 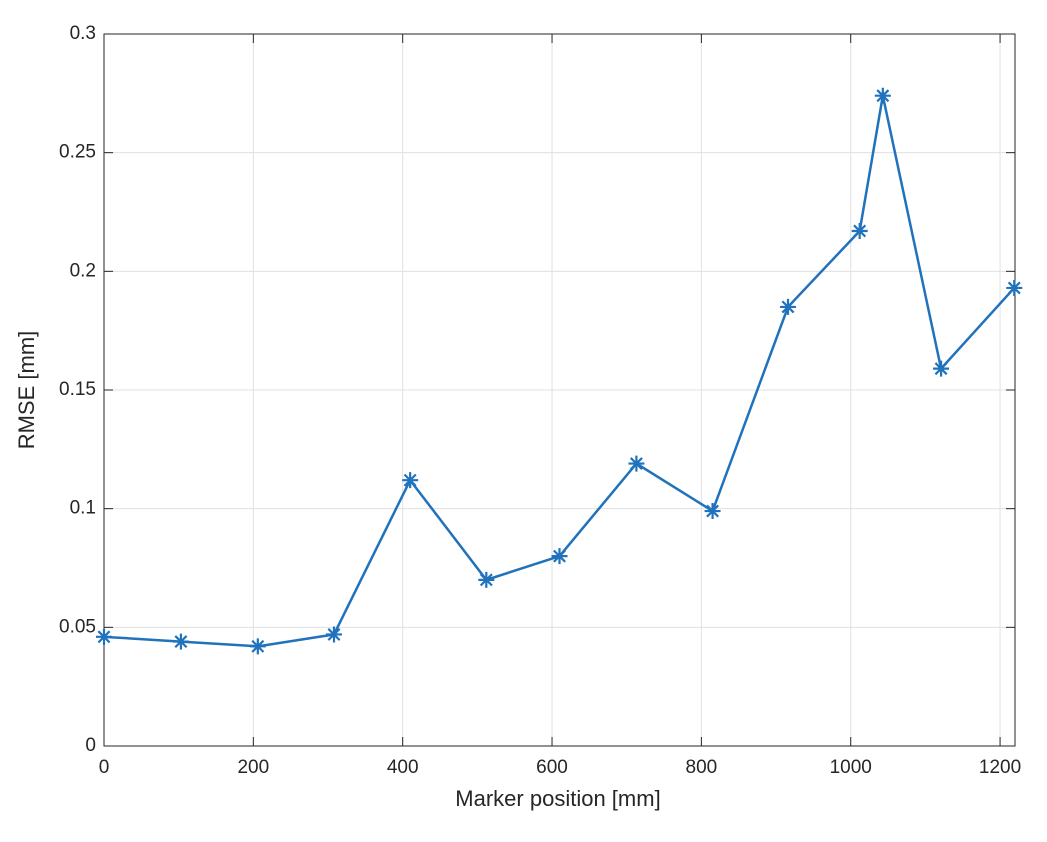 What do you see at coordinates (77, 152) in the screenshot?
I see `y-tick-label: 0.25` at bounding box center [77, 152].